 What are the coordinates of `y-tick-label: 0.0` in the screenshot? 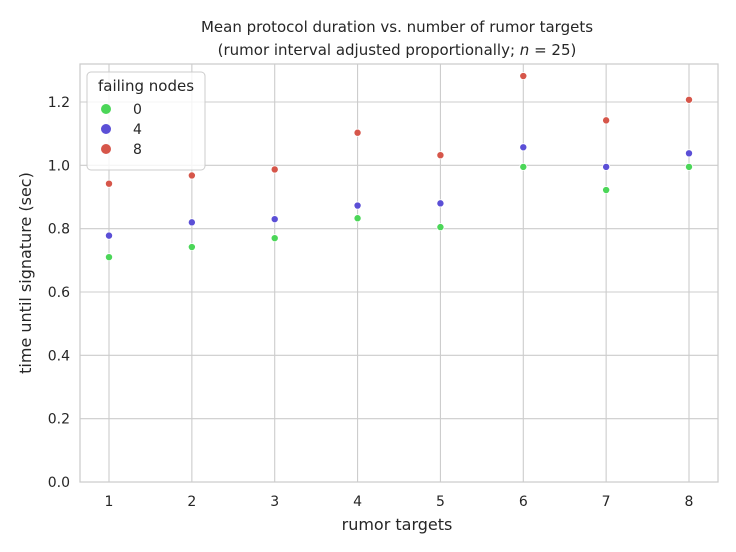 It's located at (59, 483).